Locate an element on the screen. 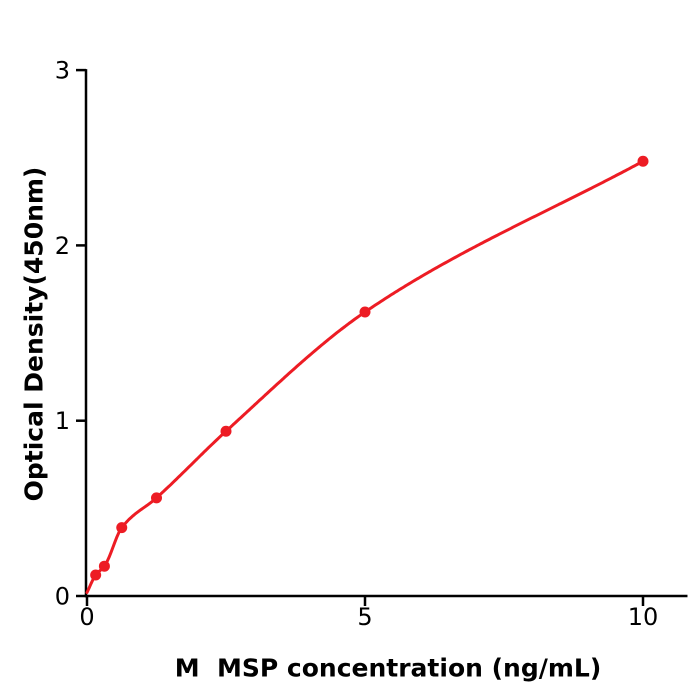 The image size is (700, 700). y-axis-label: Optical Density(450nm) is located at coordinates (34, 334).